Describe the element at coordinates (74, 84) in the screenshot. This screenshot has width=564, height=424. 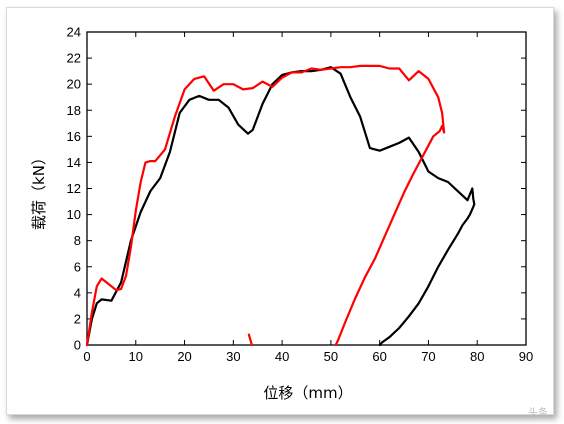
I see `y-tick-label: 20` at that location.